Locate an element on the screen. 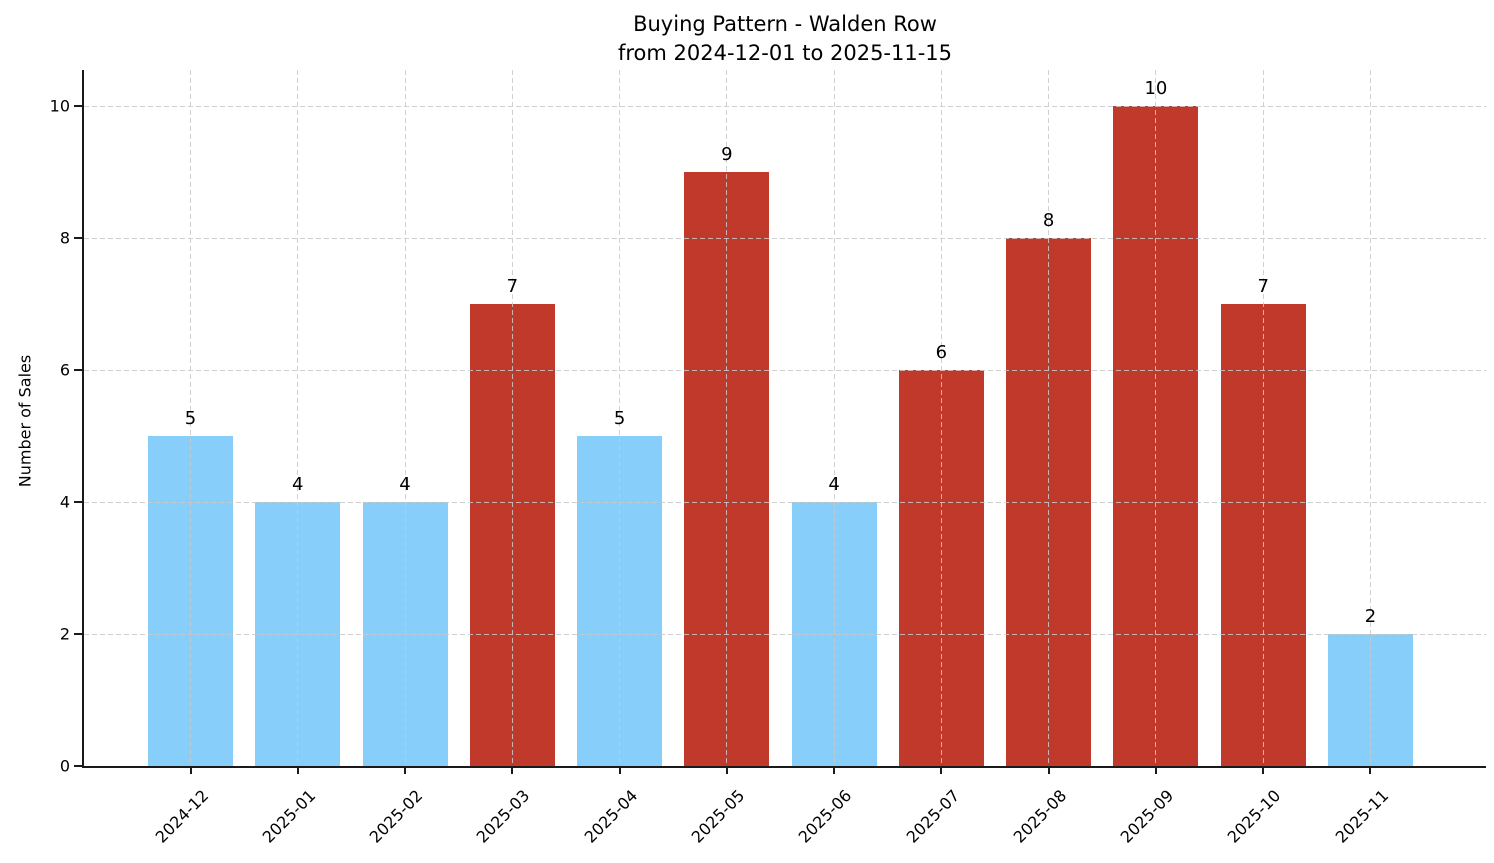  x-tick-label-2025-03: 2025-03 is located at coordinates (503, 816).